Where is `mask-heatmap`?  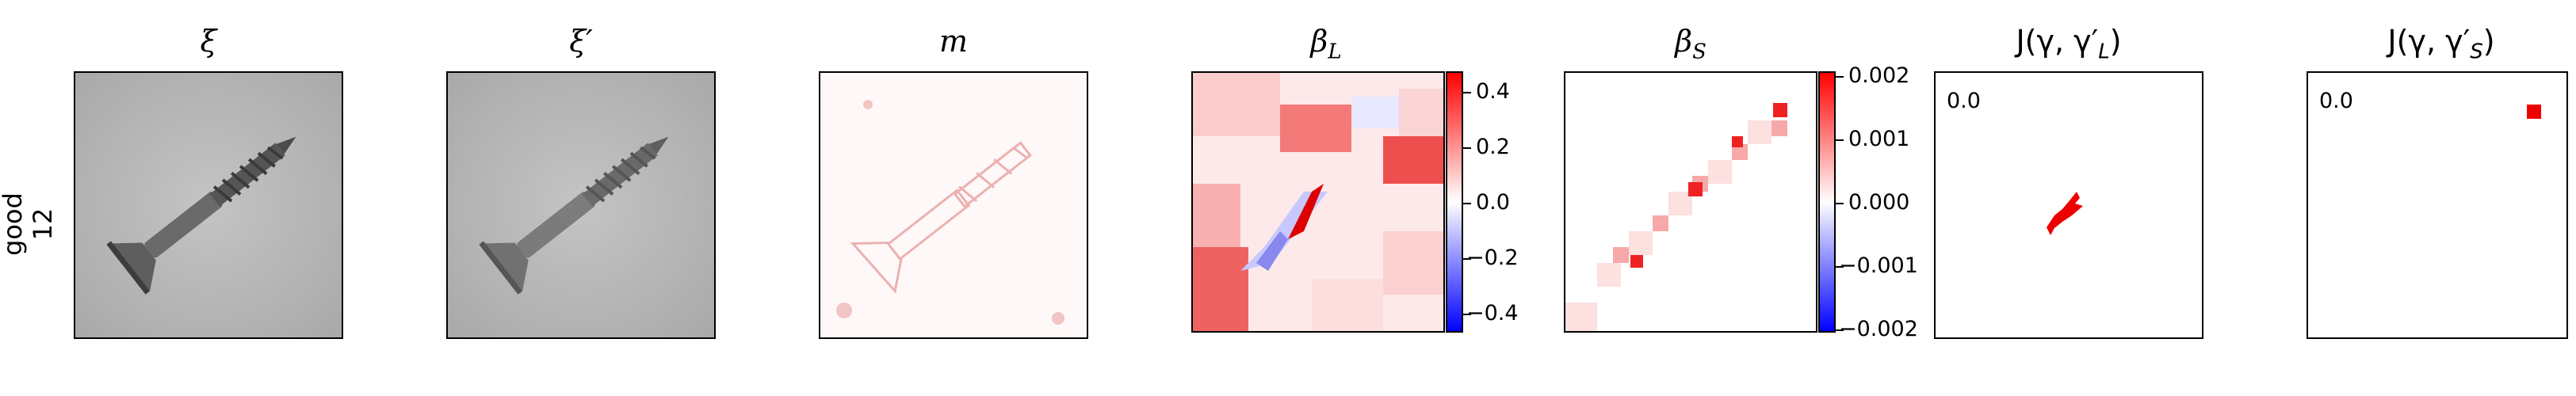 mask-heatmap is located at coordinates (954, 205).